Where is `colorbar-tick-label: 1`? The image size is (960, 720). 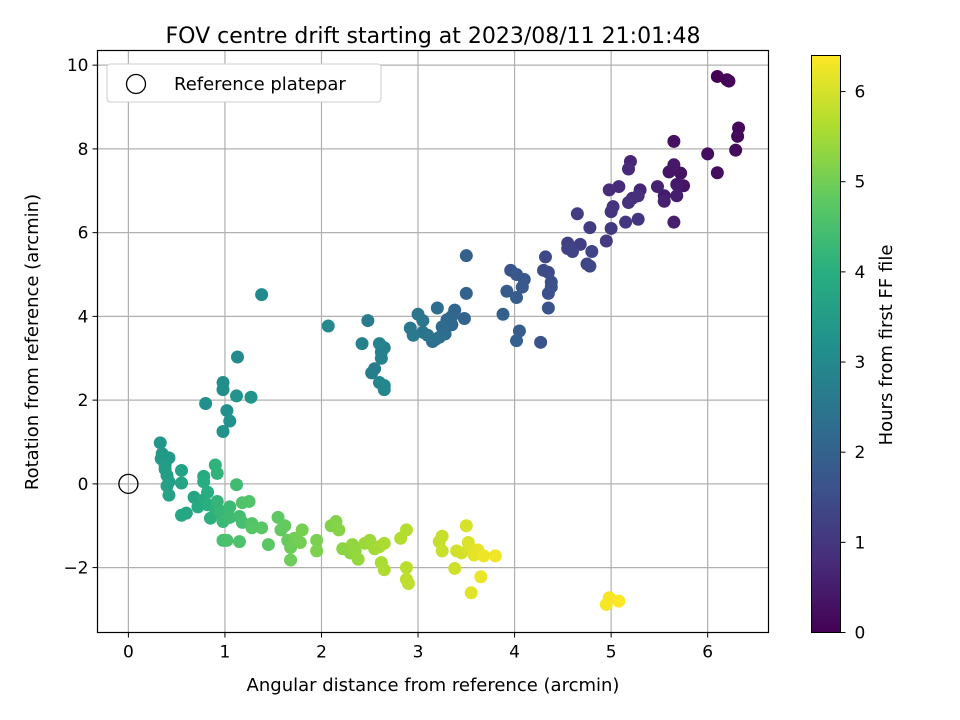 colorbar-tick-label: 1 is located at coordinates (860, 543).